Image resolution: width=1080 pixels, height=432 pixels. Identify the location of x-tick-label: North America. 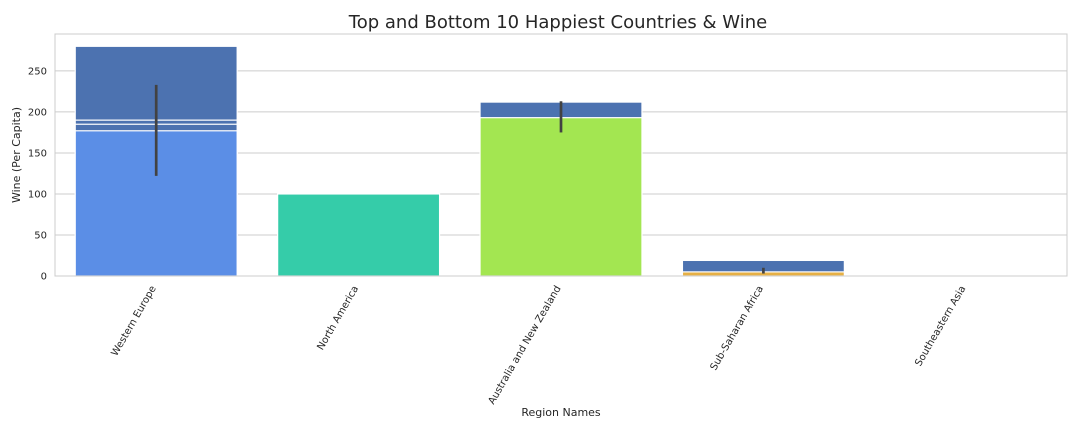
(338, 318).